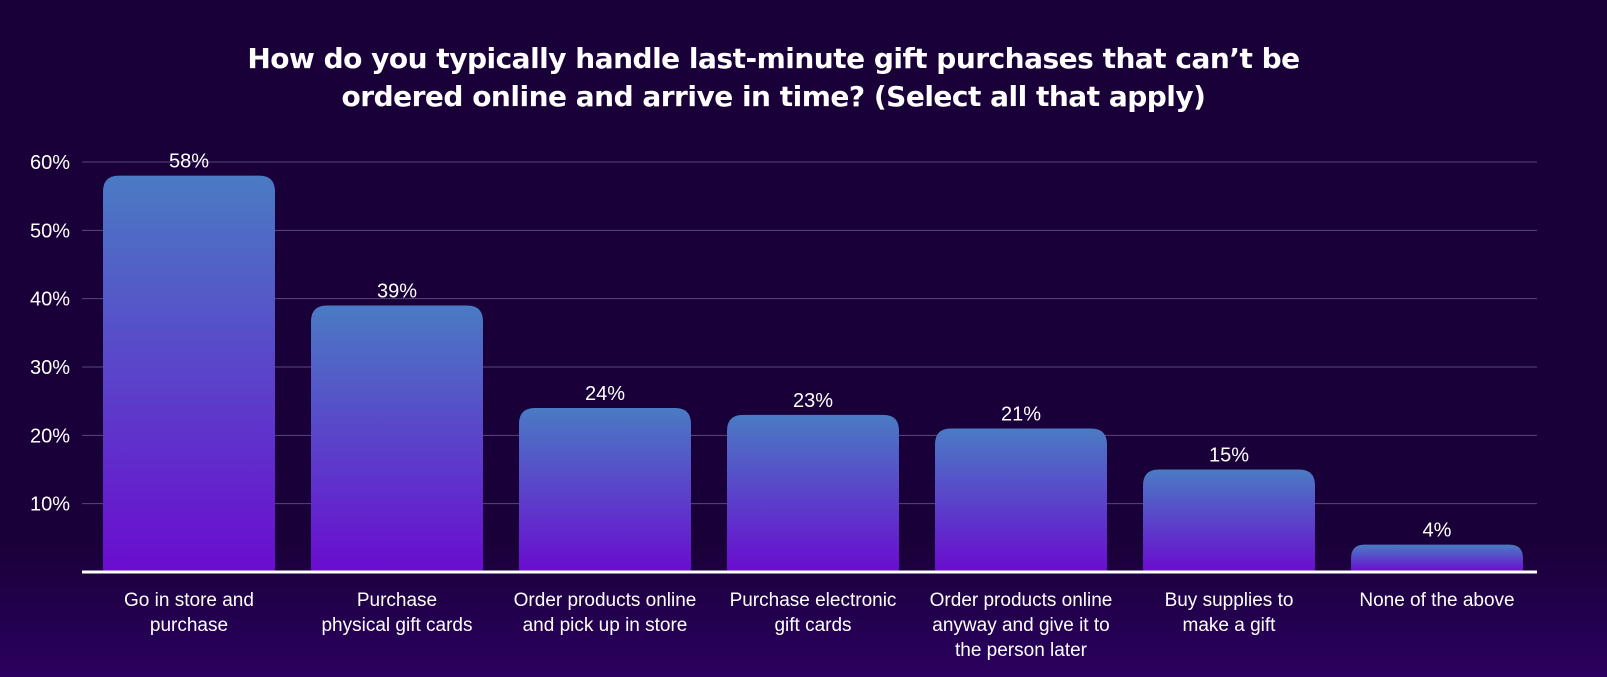 The width and height of the screenshot is (1607, 677). I want to click on category-label: the person later, so click(1021, 650).